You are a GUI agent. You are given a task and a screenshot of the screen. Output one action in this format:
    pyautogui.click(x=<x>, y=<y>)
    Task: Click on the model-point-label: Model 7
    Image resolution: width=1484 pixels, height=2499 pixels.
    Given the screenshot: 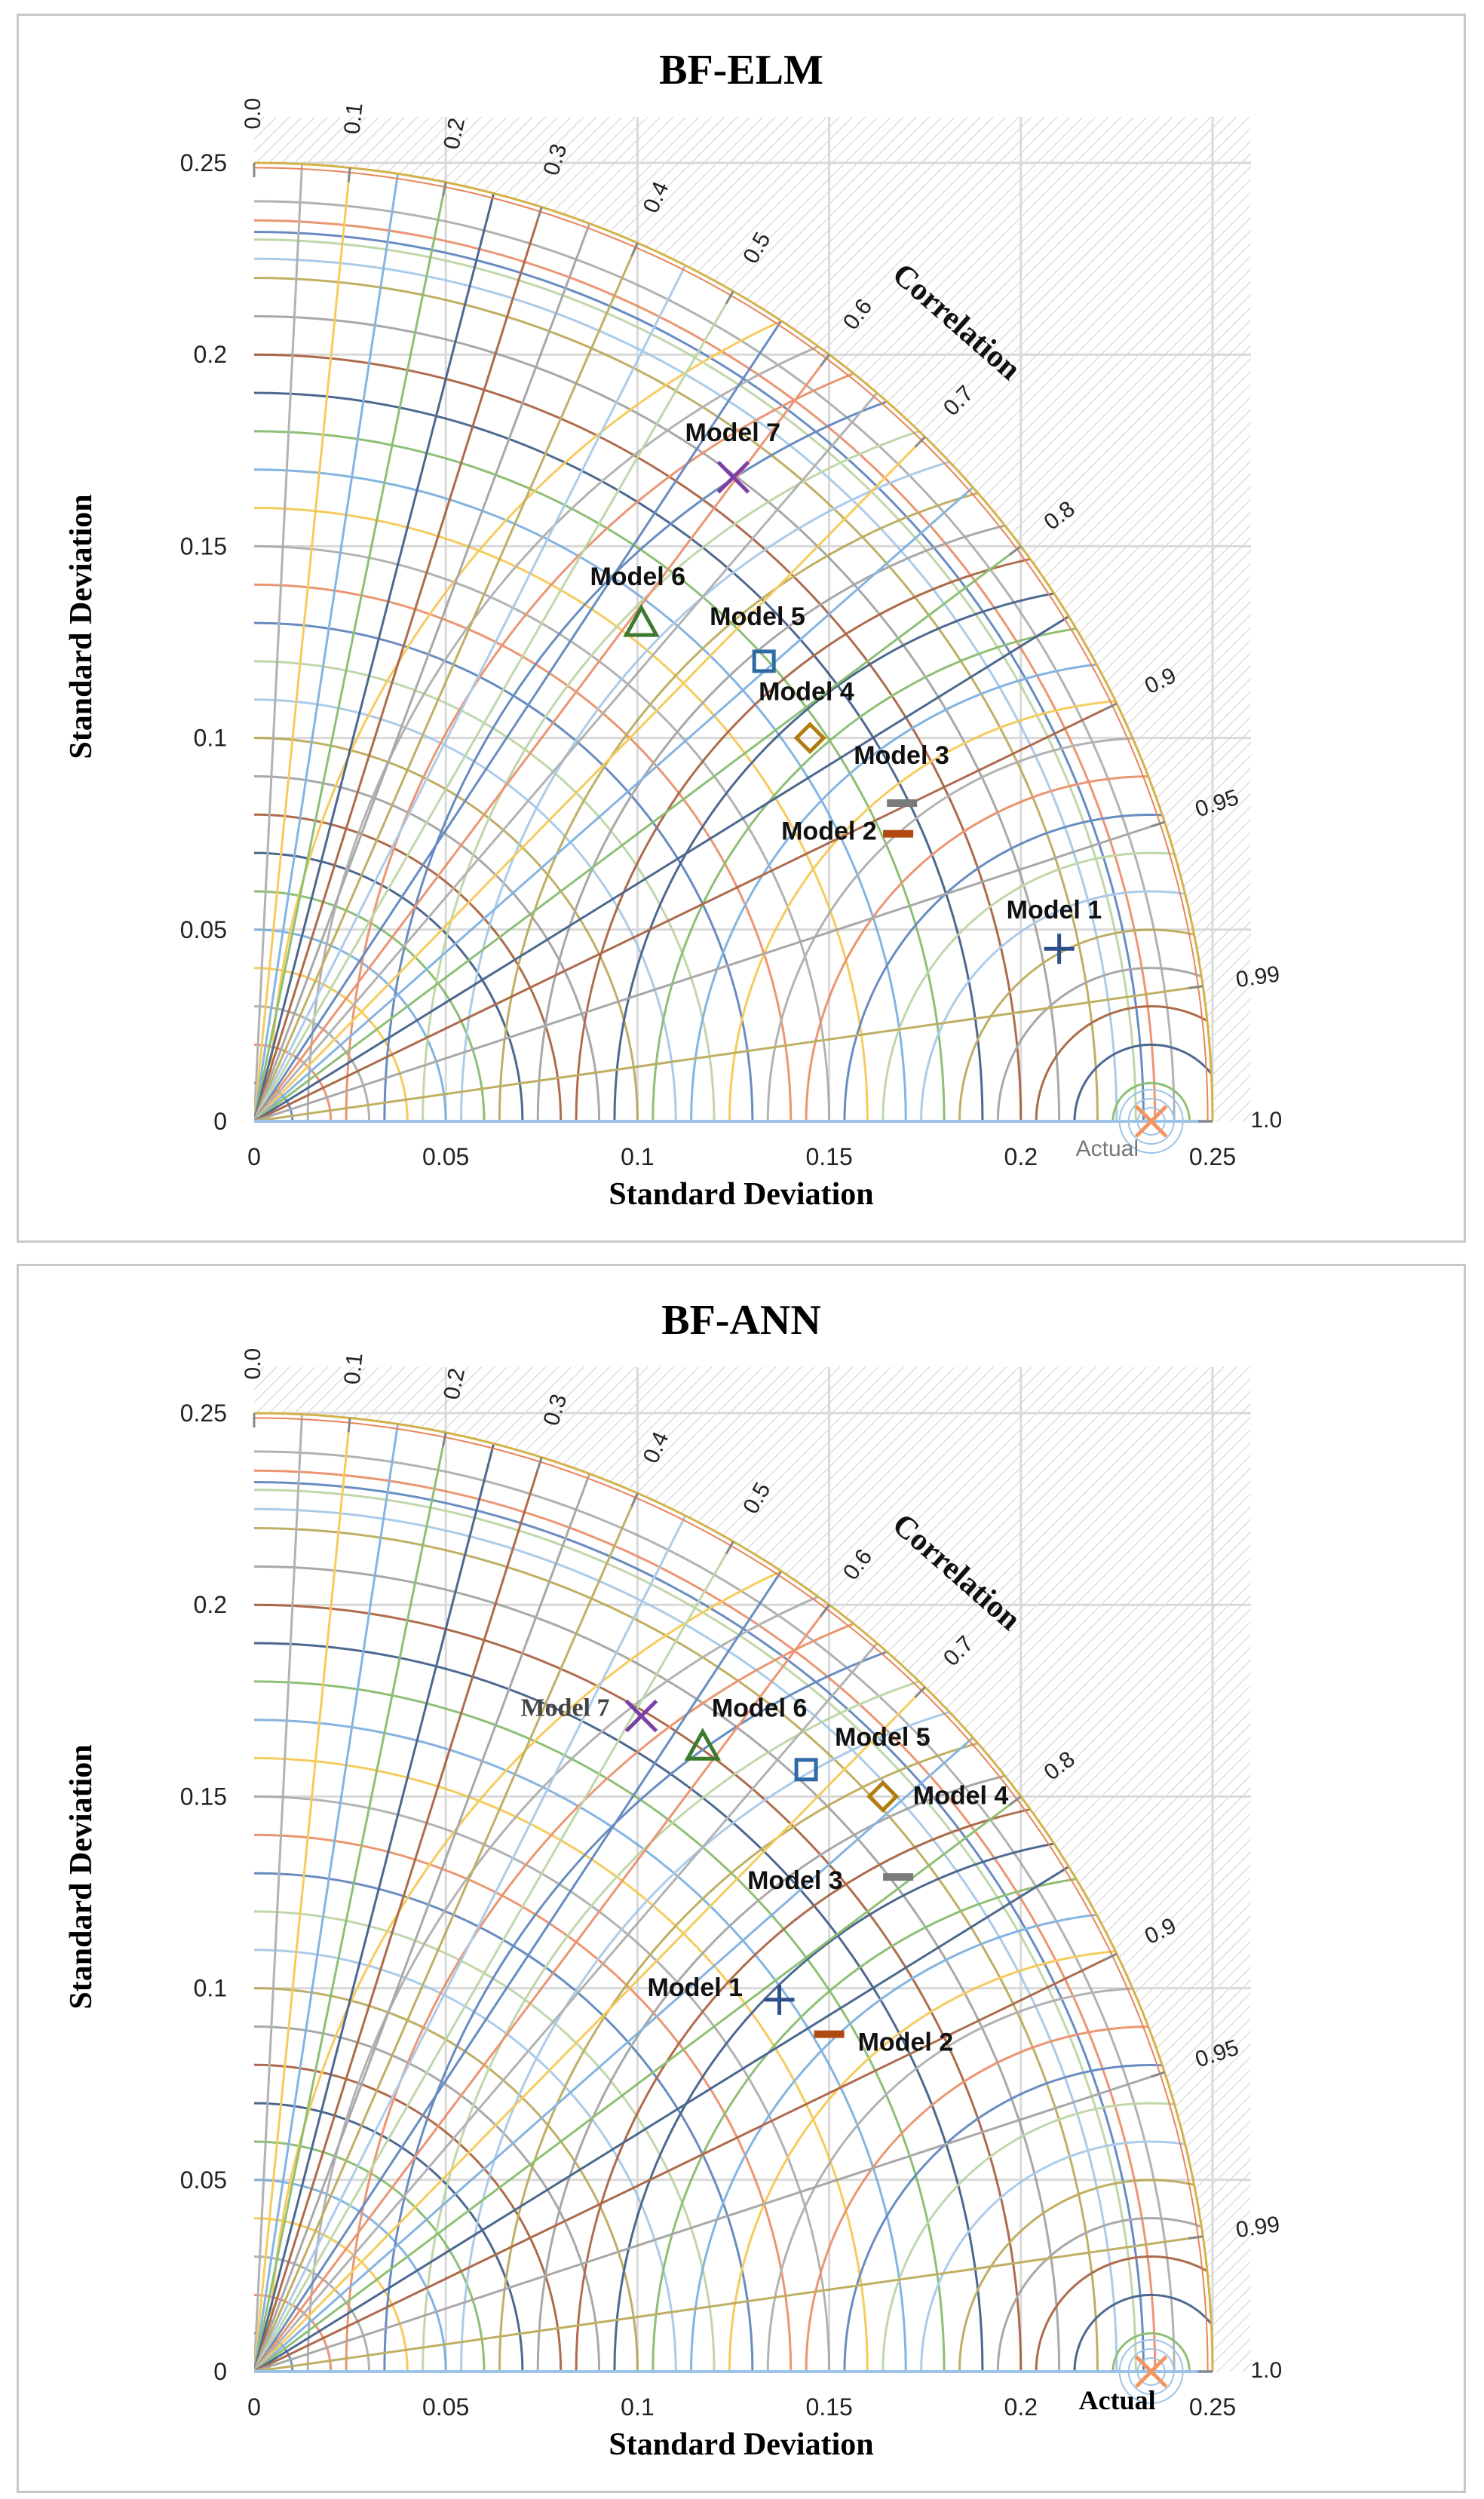 What is the action you would take?
    pyautogui.click(x=564, y=1708)
    